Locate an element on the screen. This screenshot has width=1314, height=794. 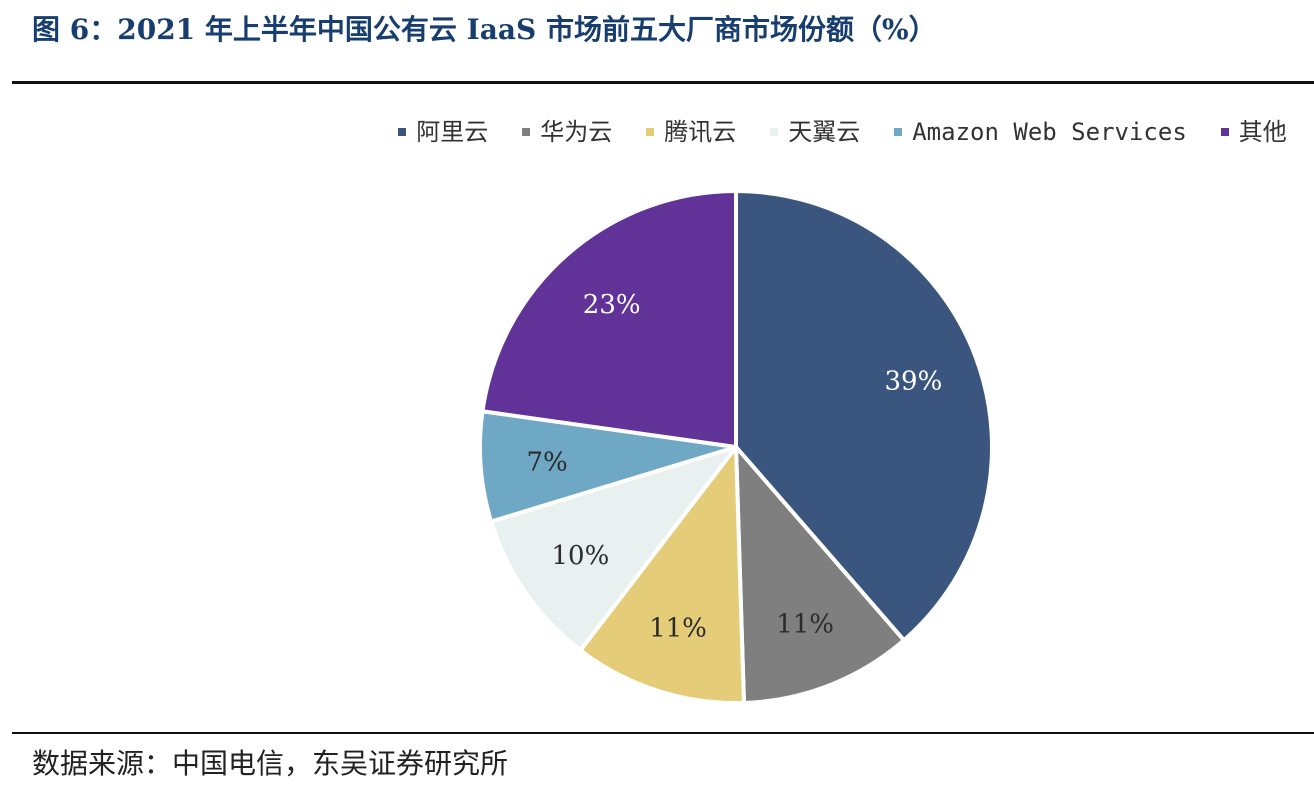
legend-label: 华为云 is located at coordinates (576, 132).